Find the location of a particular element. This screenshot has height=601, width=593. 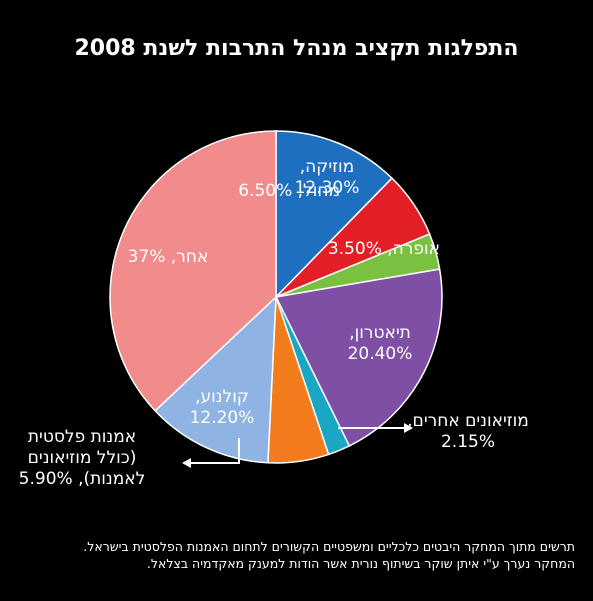

plastic-callout-arrowhead is located at coordinates (186, 463).